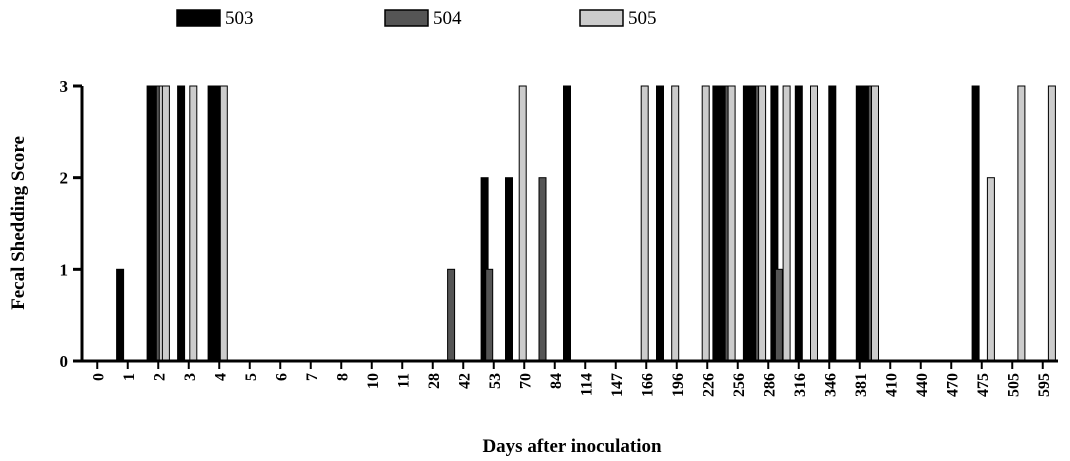  What do you see at coordinates (861, 385) in the screenshot?
I see `x-tick-label-381: 381` at bounding box center [861, 385].